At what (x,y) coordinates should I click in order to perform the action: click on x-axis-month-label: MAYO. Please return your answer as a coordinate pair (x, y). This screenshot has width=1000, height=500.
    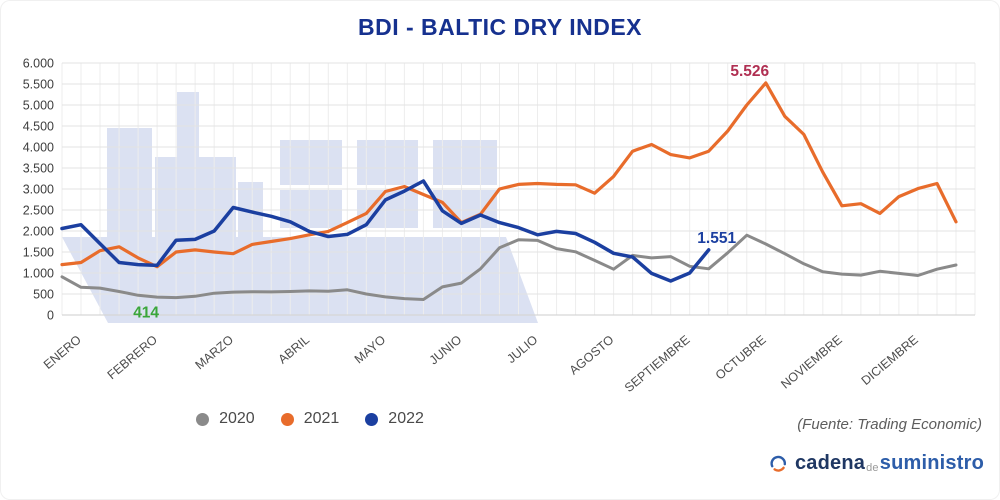
    Looking at the image, I should click on (370, 349).